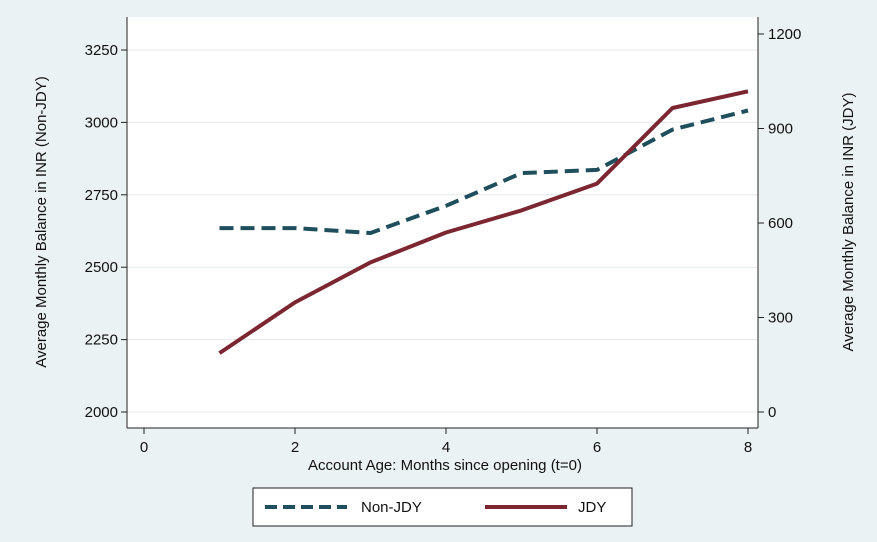  I want to click on x-tick-label: 2, so click(295, 447).